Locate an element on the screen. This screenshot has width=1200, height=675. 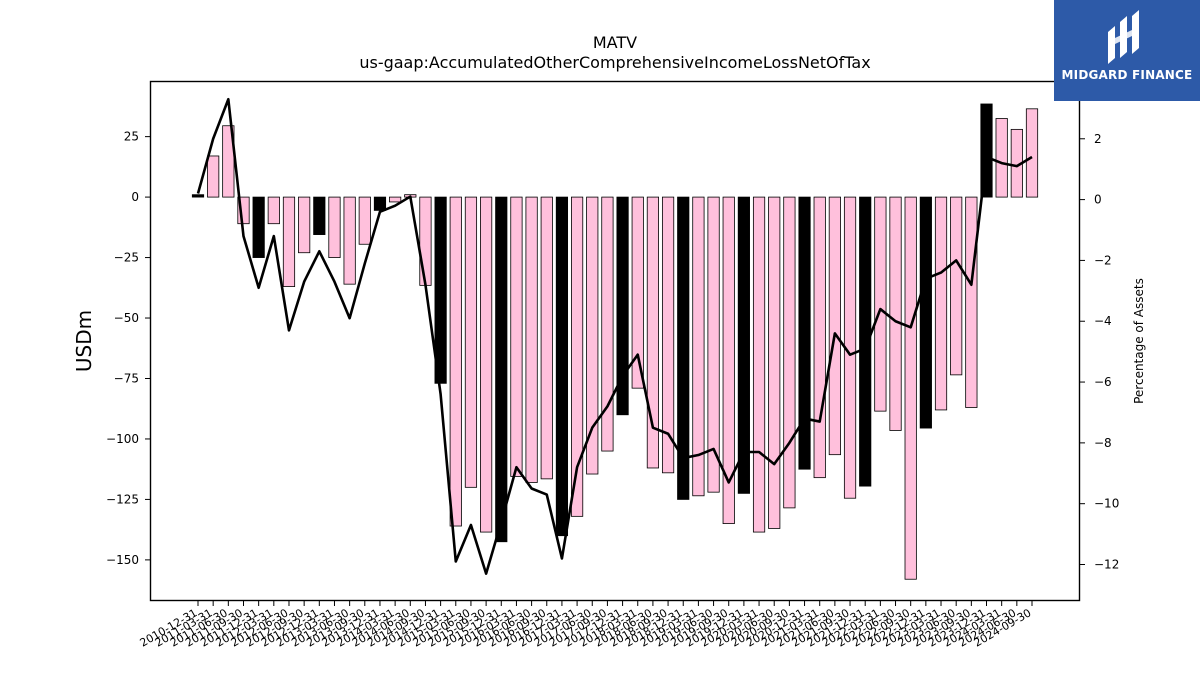
y-tick-label: −50 is located at coordinates (126, 318).